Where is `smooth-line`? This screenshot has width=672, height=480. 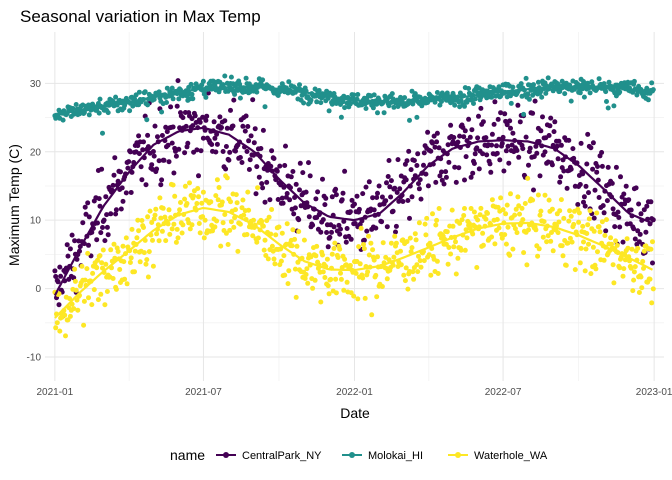
smooth-line is located at coordinates (353, 100).